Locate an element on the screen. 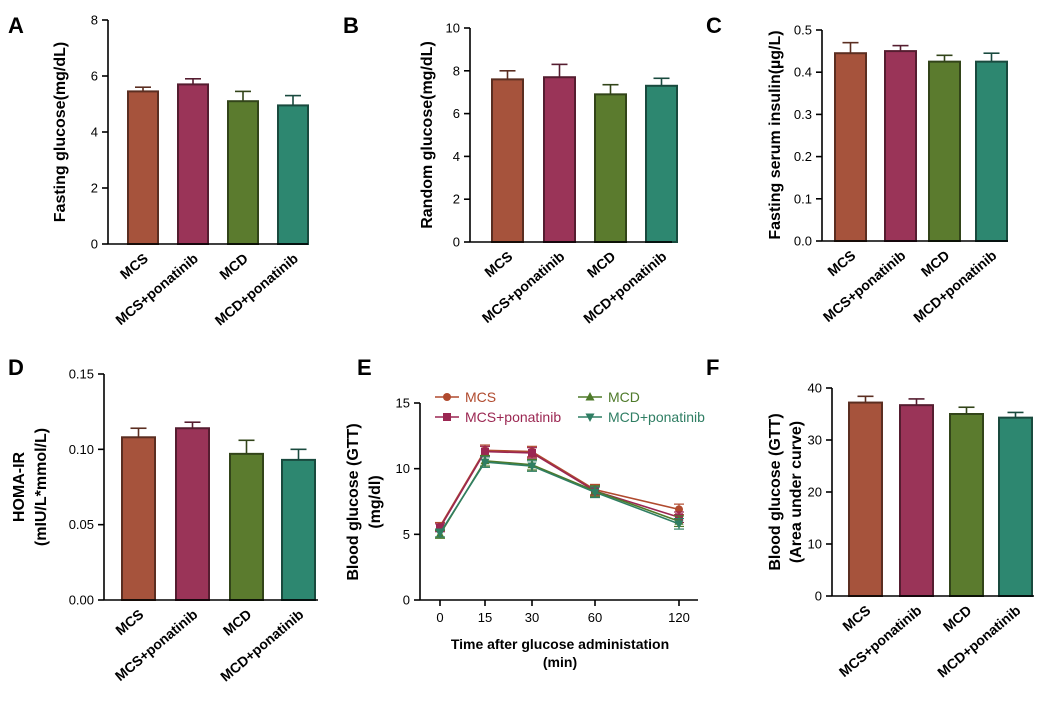  x-axis-title: Time after glucose administation is located at coordinates (560, 644).